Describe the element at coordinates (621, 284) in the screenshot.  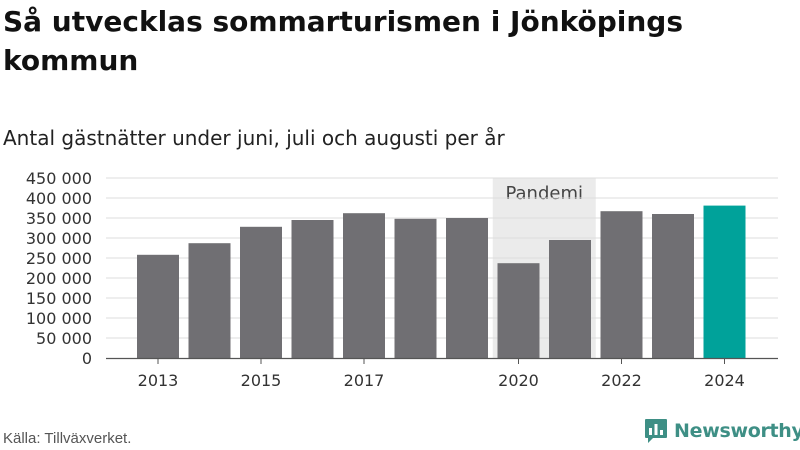
I see `bar-2022` at that location.